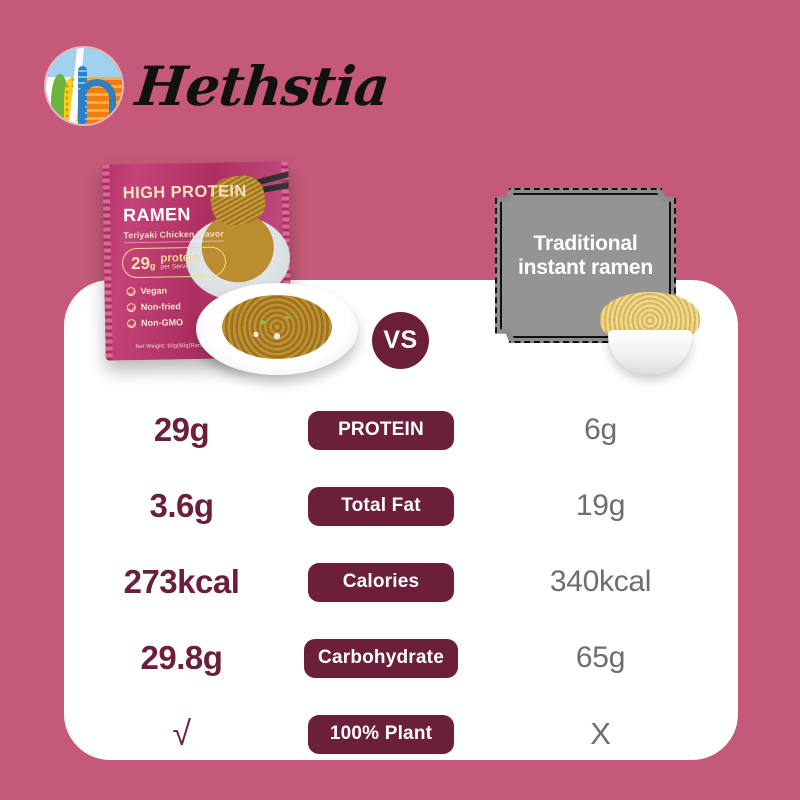 The width and height of the screenshot is (800, 800). I want to click on table-row: 29g PROTEIN 6g, so click(401, 430).